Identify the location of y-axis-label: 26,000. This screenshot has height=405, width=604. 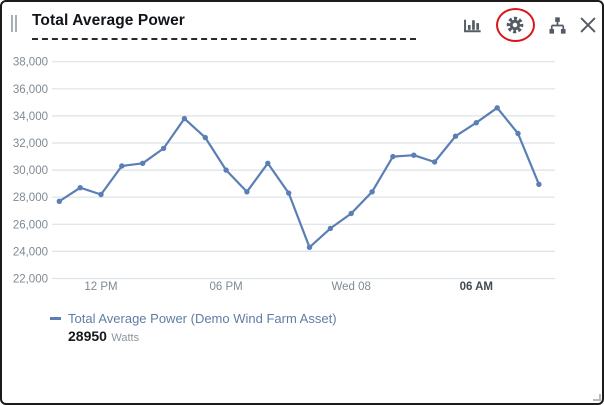
(30, 225).